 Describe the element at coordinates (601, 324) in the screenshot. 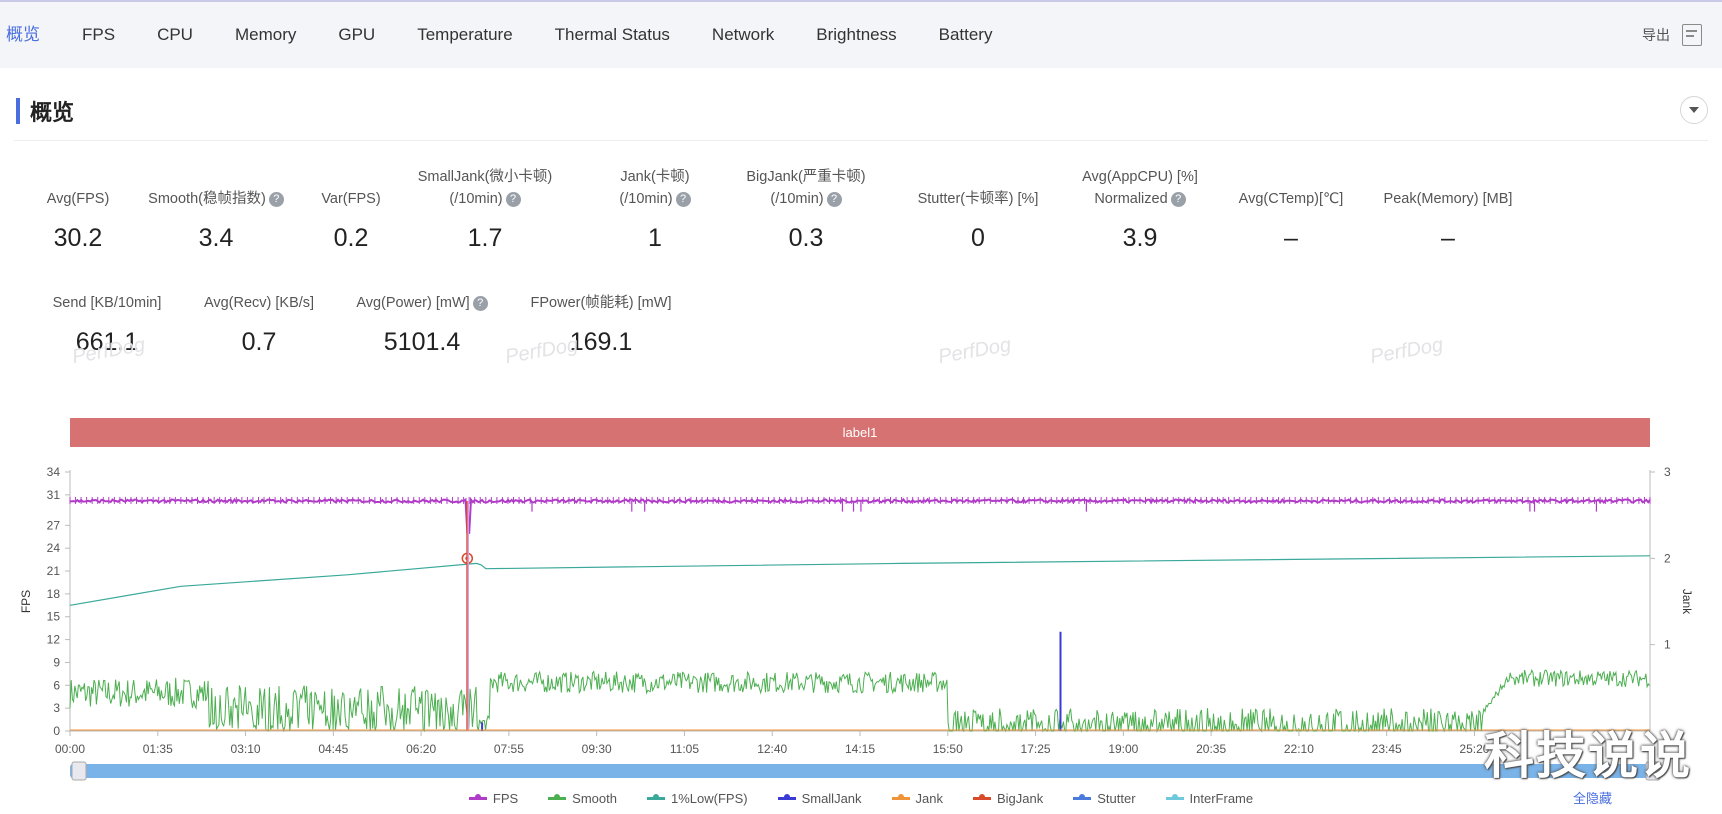

I see `metric: FPower(帧能耗) [mW] 169.1` at that location.